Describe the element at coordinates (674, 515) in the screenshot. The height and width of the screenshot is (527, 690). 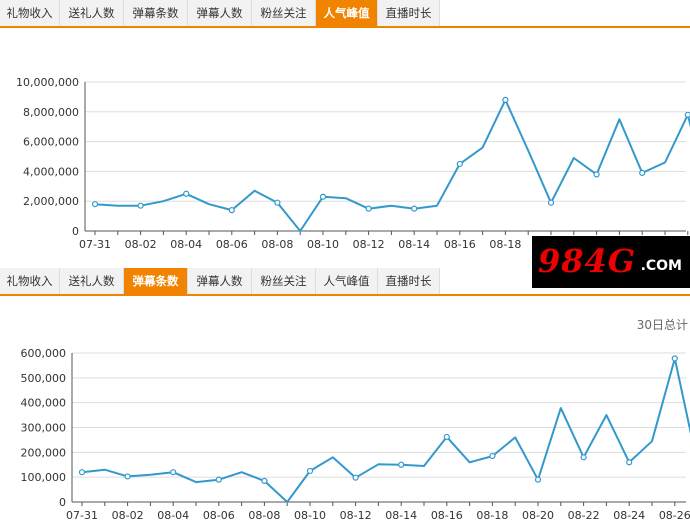
I see `x-tick-label: 08-26` at that location.